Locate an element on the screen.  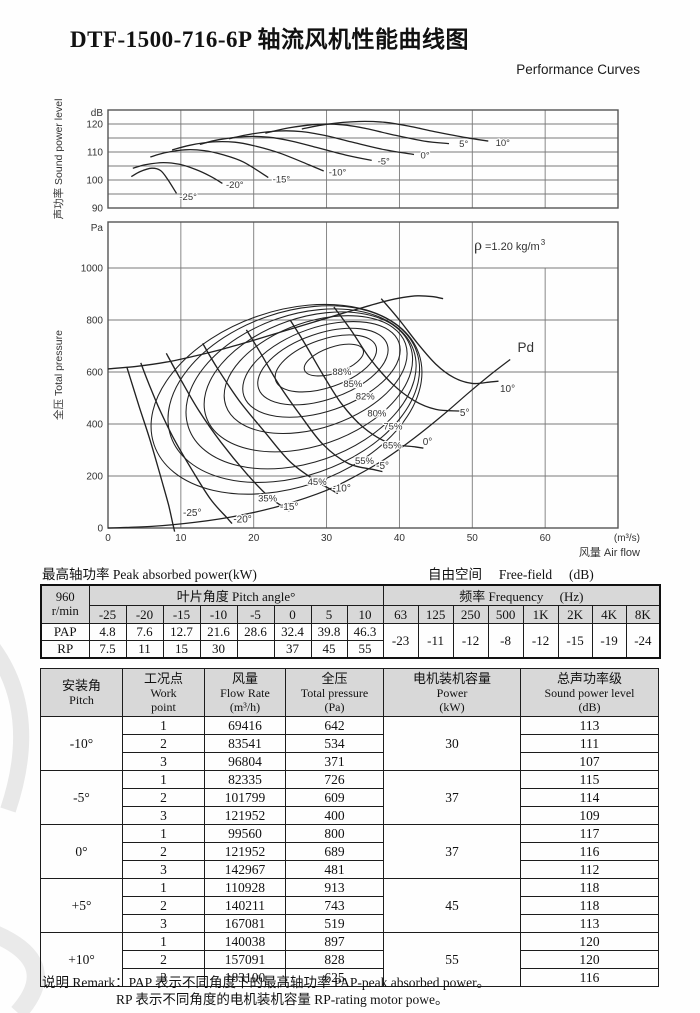
frequency-band: 63 is located at coordinates (400, 614).